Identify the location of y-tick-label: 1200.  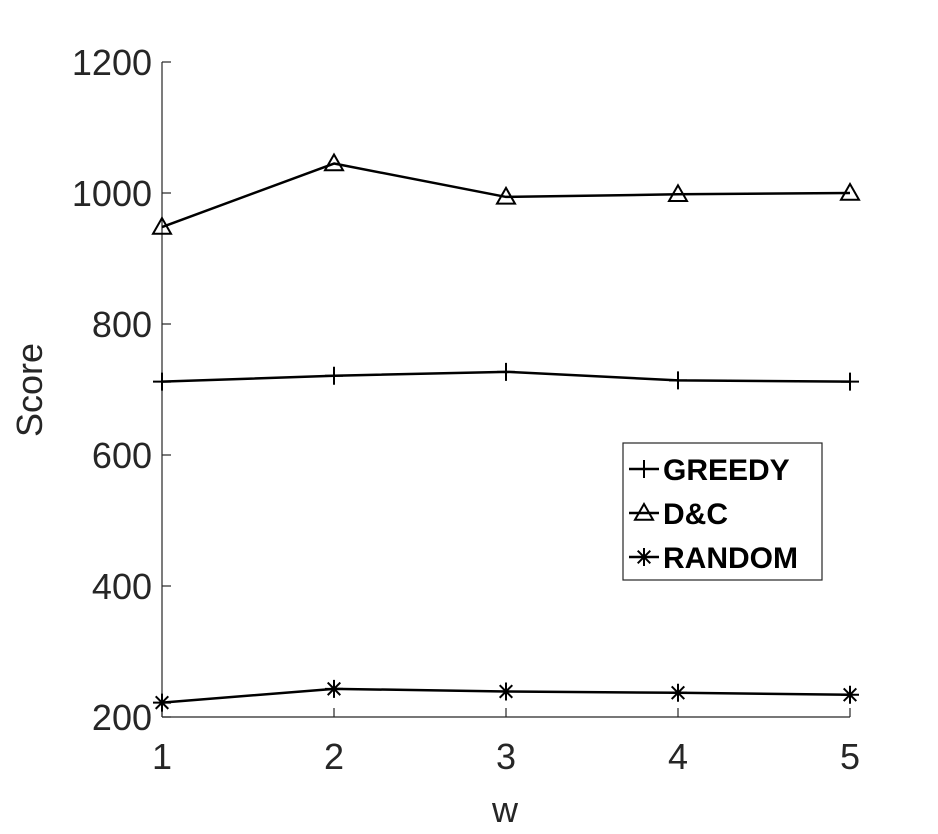
(112, 62).